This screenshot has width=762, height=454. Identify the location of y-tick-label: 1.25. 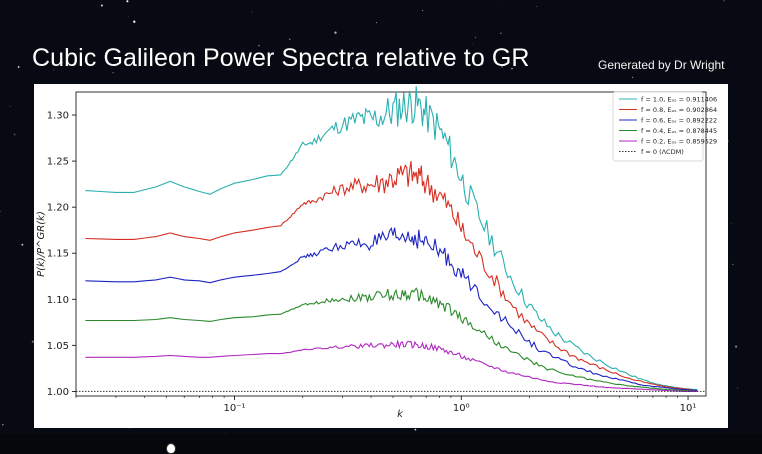
(58, 162).